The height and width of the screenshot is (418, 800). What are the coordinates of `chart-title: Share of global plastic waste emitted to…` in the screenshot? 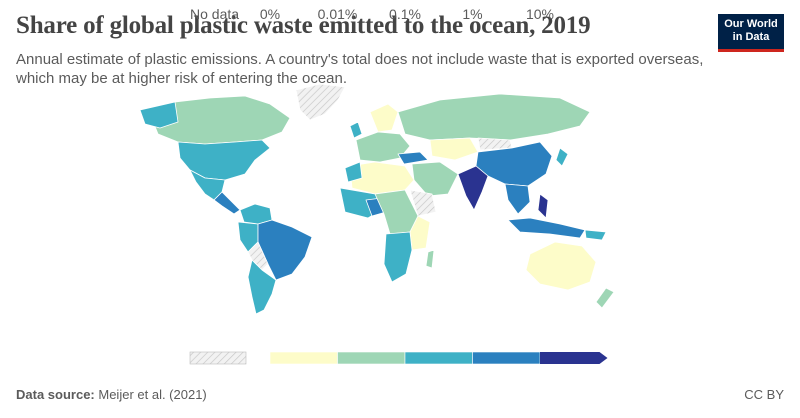 It's located at (303, 25).